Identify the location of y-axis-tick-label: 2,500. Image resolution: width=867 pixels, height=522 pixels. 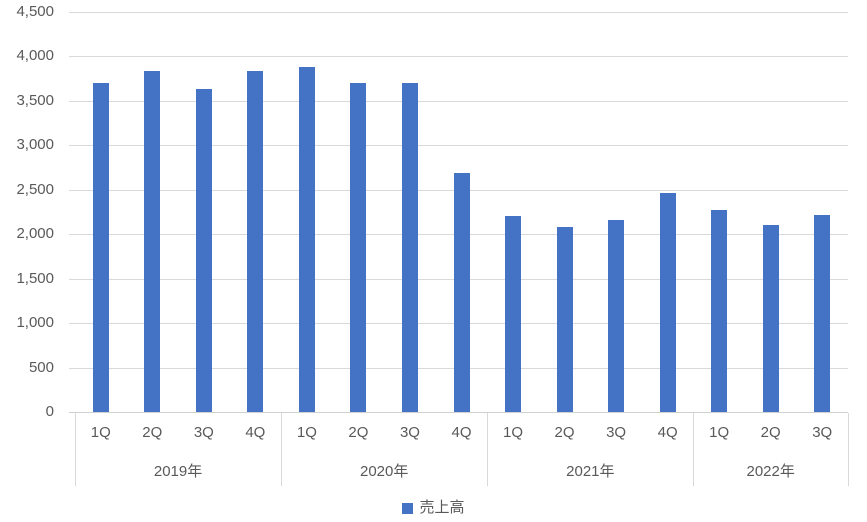
(35, 189).